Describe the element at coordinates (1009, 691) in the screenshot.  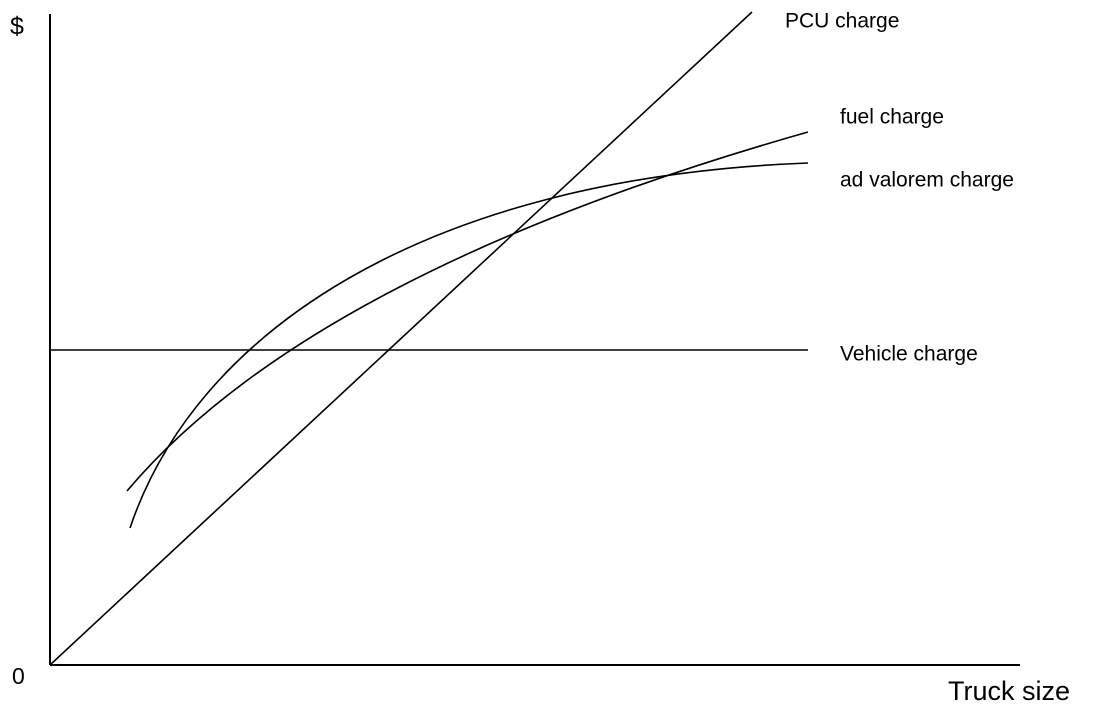
I see `x-axis-label: Truck size` at that location.